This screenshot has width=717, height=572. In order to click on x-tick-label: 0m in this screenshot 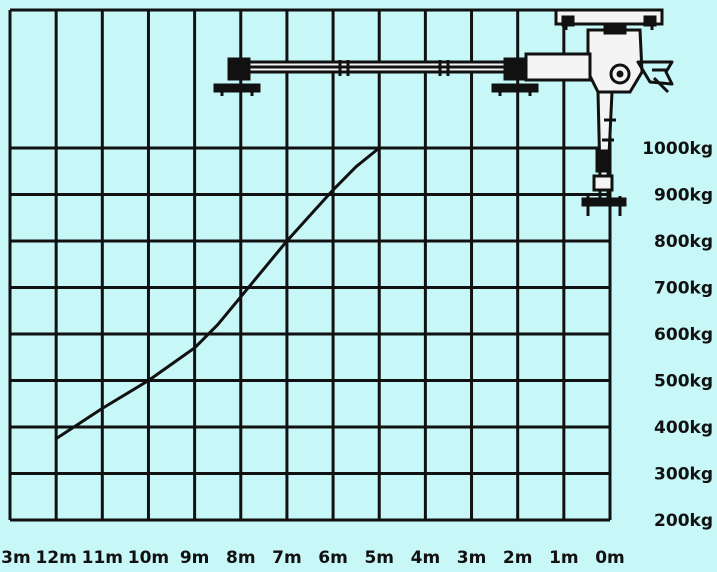, I will do `click(610, 558)`.